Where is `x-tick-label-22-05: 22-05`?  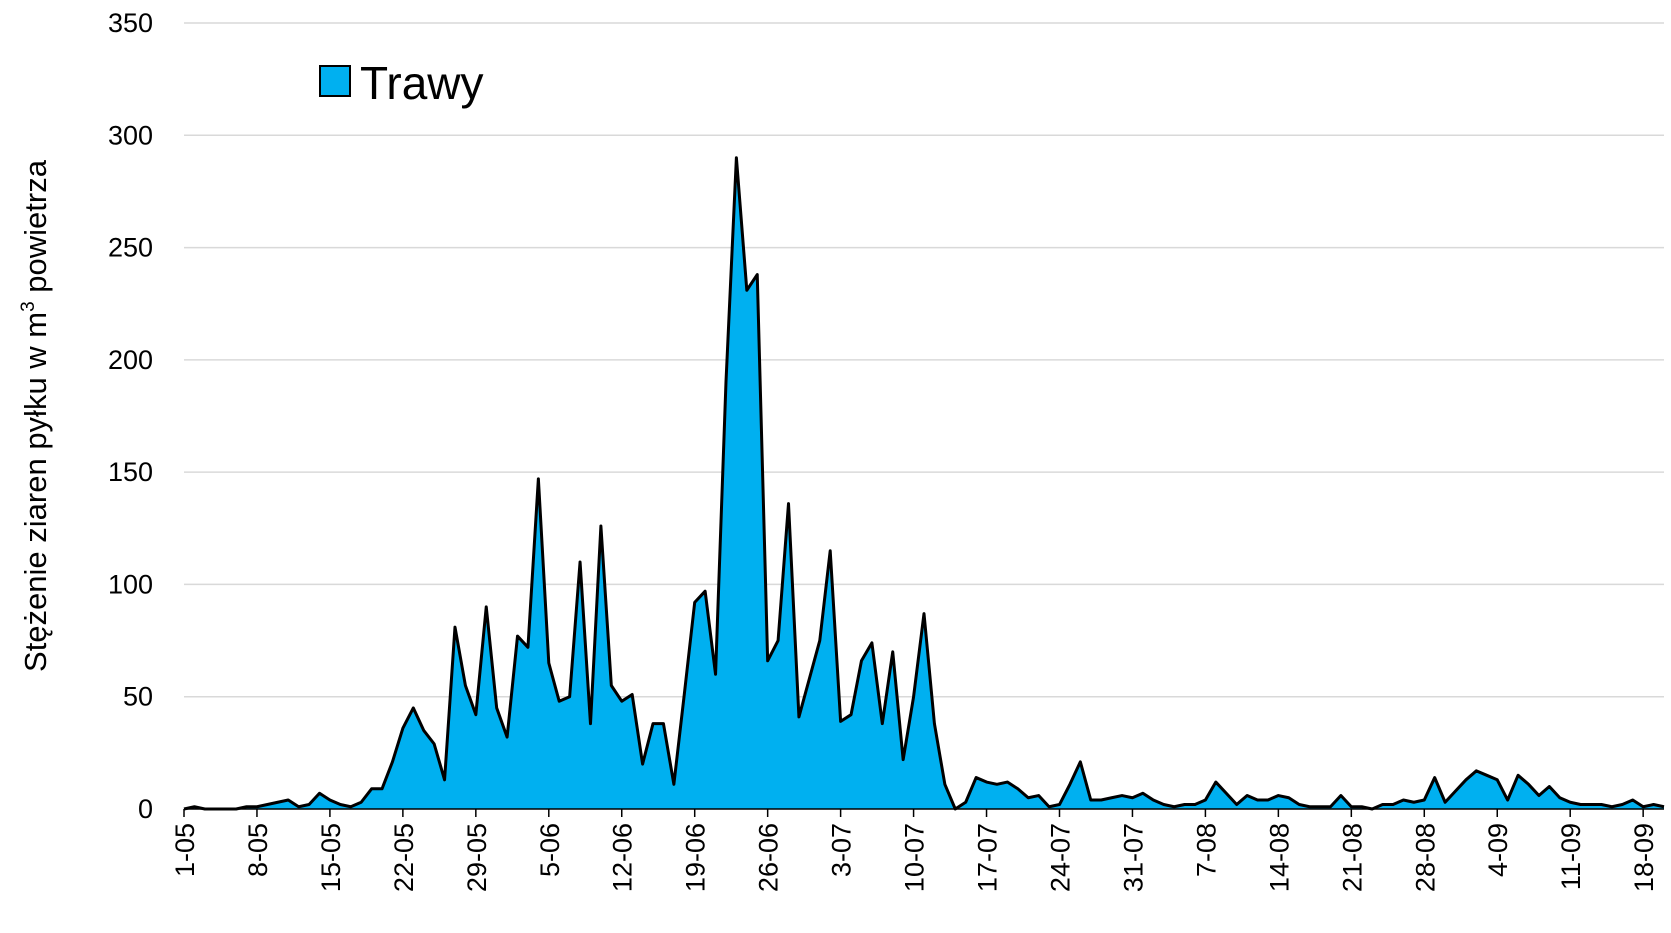 x-tick-label-22-05: 22-05 is located at coordinates (404, 857).